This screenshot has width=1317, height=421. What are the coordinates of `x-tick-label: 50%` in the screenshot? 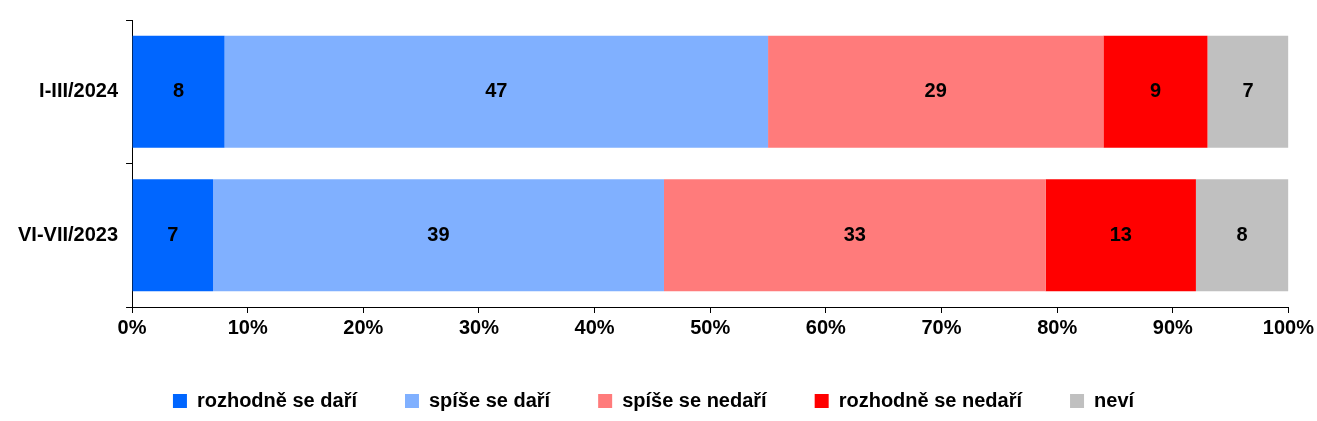 It's located at (710, 326).